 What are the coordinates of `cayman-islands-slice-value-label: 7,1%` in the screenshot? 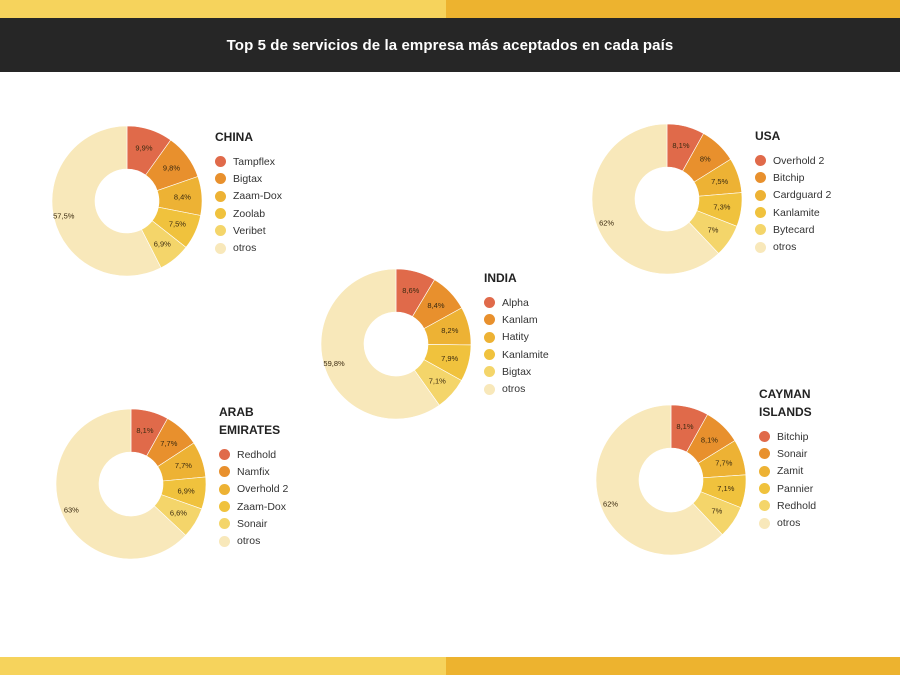 It's located at (725, 488).